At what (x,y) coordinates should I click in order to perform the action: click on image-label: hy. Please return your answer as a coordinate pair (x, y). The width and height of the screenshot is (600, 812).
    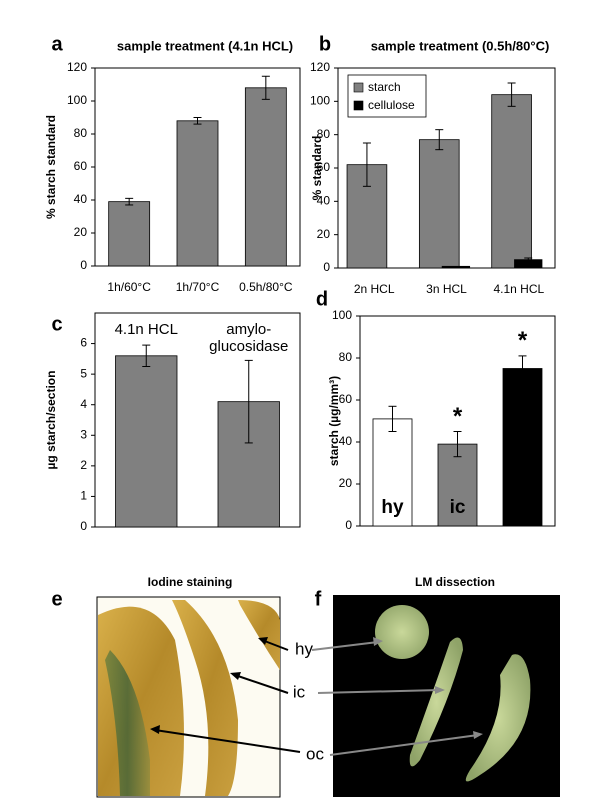
    Looking at the image, I should click on (304, 648).